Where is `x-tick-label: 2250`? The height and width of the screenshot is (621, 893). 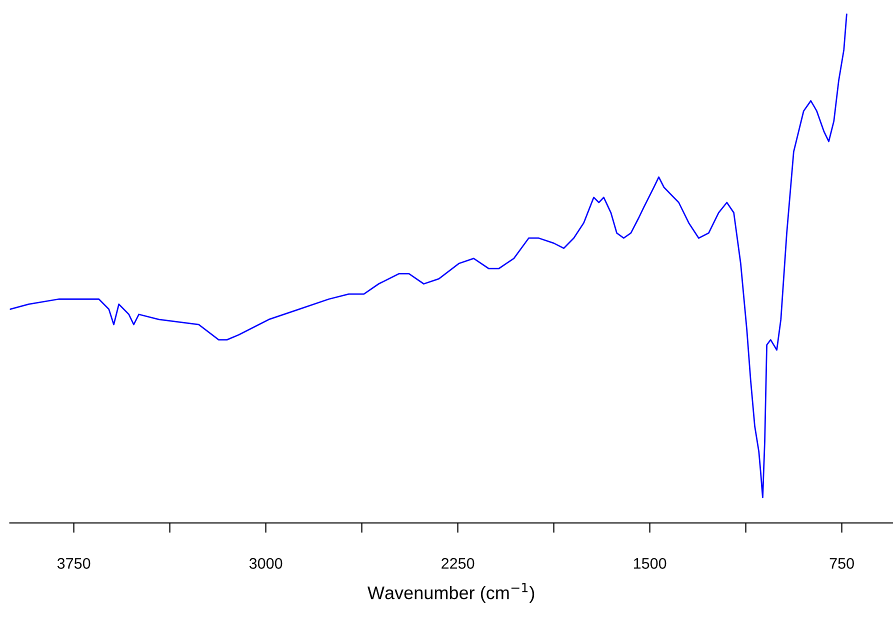 x-tick-label: 2250 is located at coordinates (458, 563).